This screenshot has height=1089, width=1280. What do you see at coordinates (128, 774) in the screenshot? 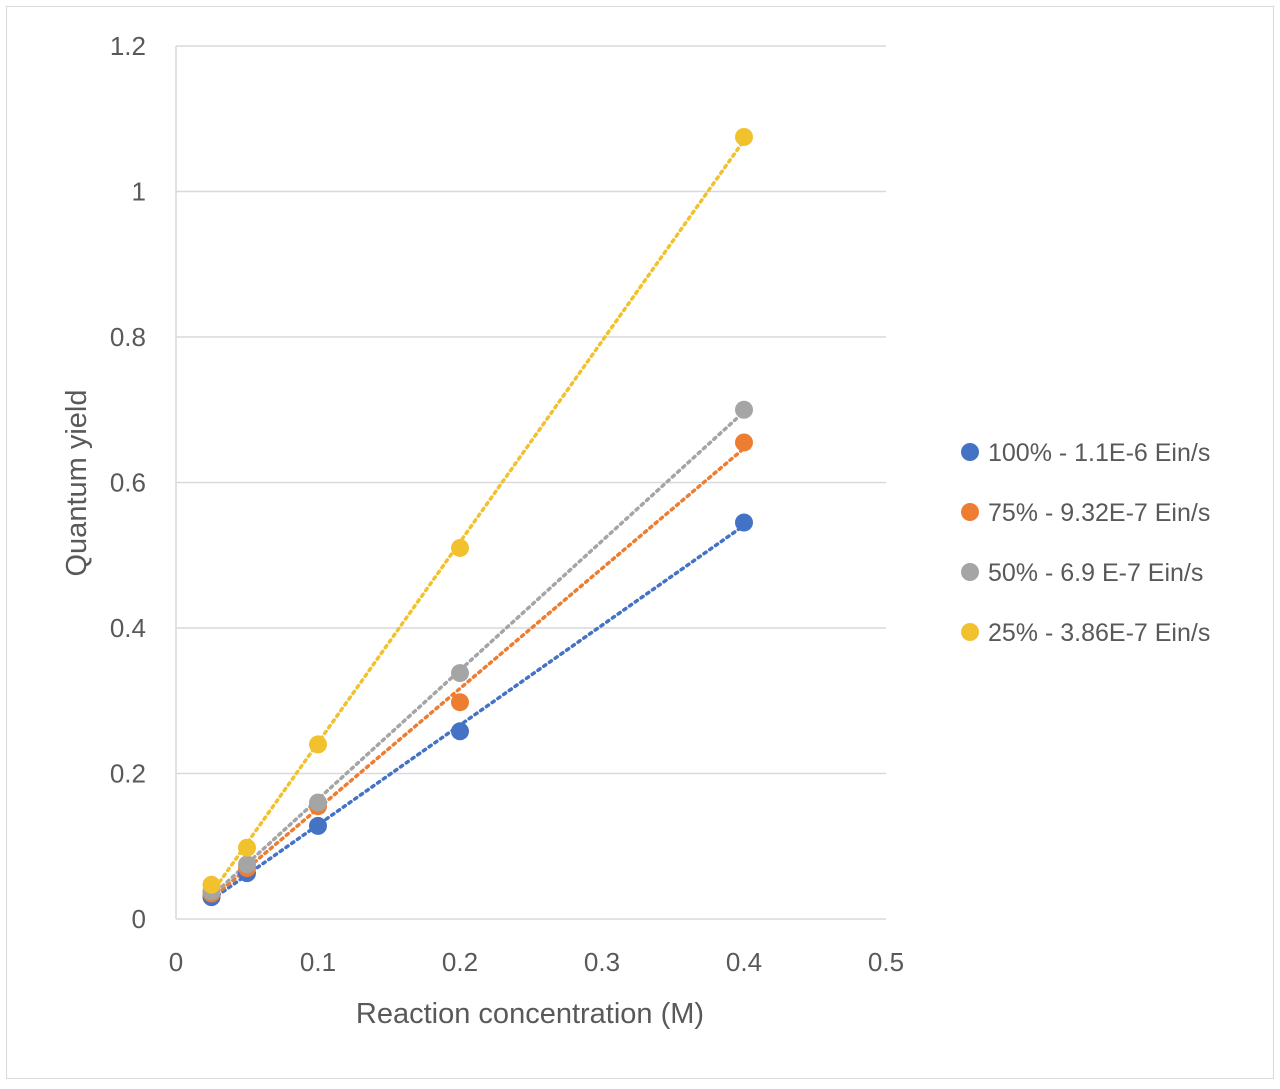
I see `y-tick-label: 0.2` at bounding box center [128, 774].